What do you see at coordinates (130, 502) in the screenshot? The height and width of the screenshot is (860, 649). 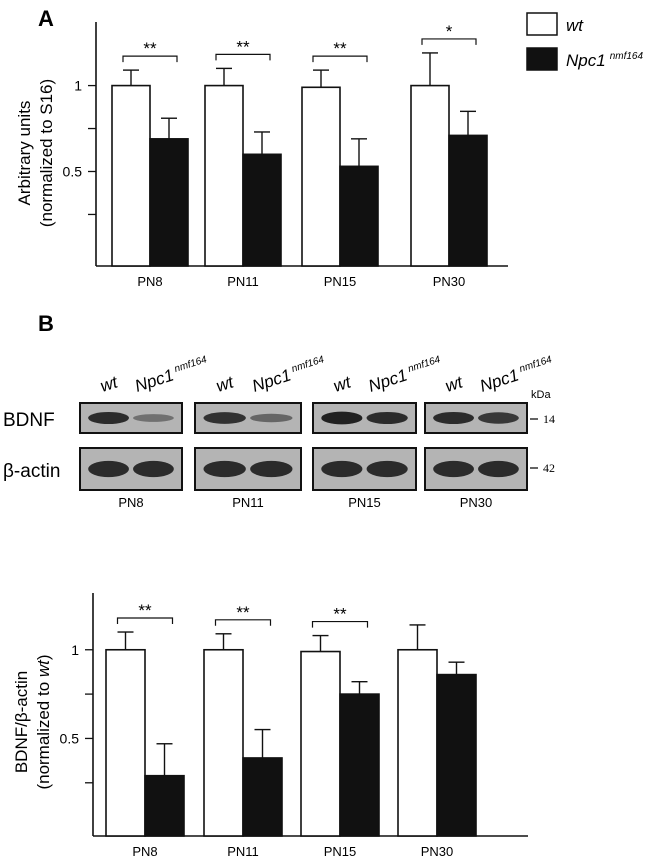 I see `blot-lane-label: PN8` at bounding box center [130, 502].